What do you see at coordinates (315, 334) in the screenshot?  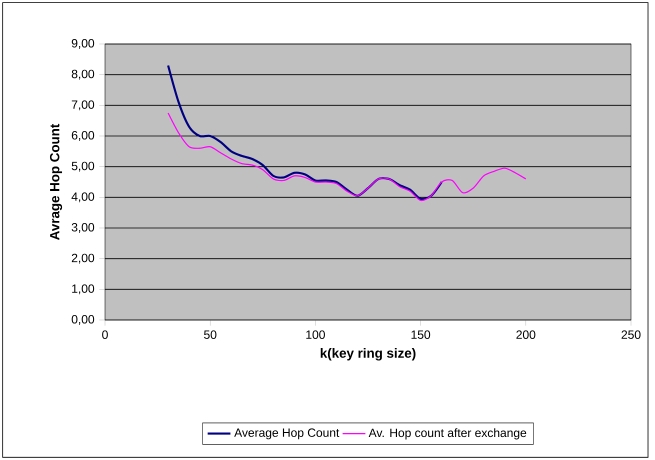 I see `x-tick-label: 100` at bounding box center [315, 334].